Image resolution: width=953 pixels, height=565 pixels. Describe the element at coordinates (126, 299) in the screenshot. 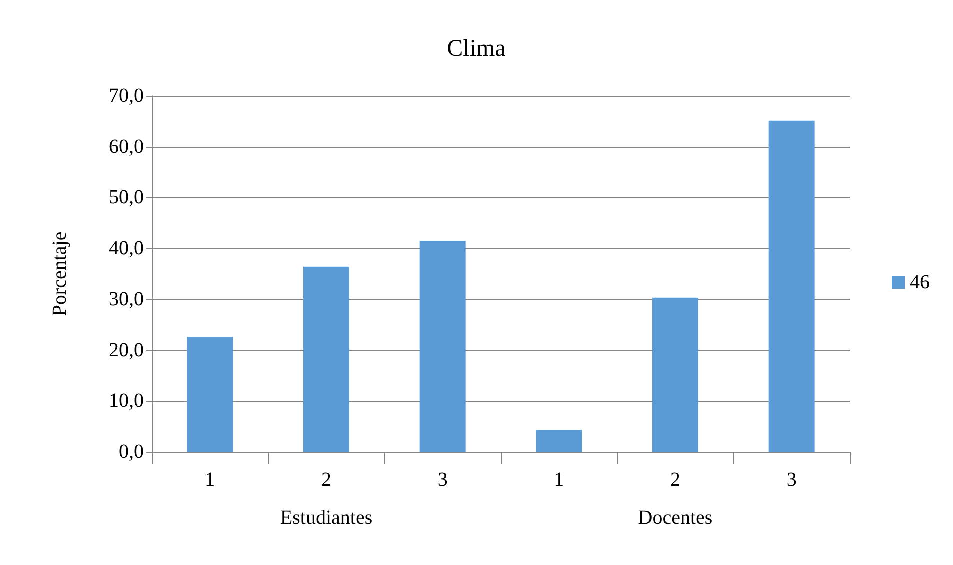

I see `y-tick-label: 30,0` at that location.